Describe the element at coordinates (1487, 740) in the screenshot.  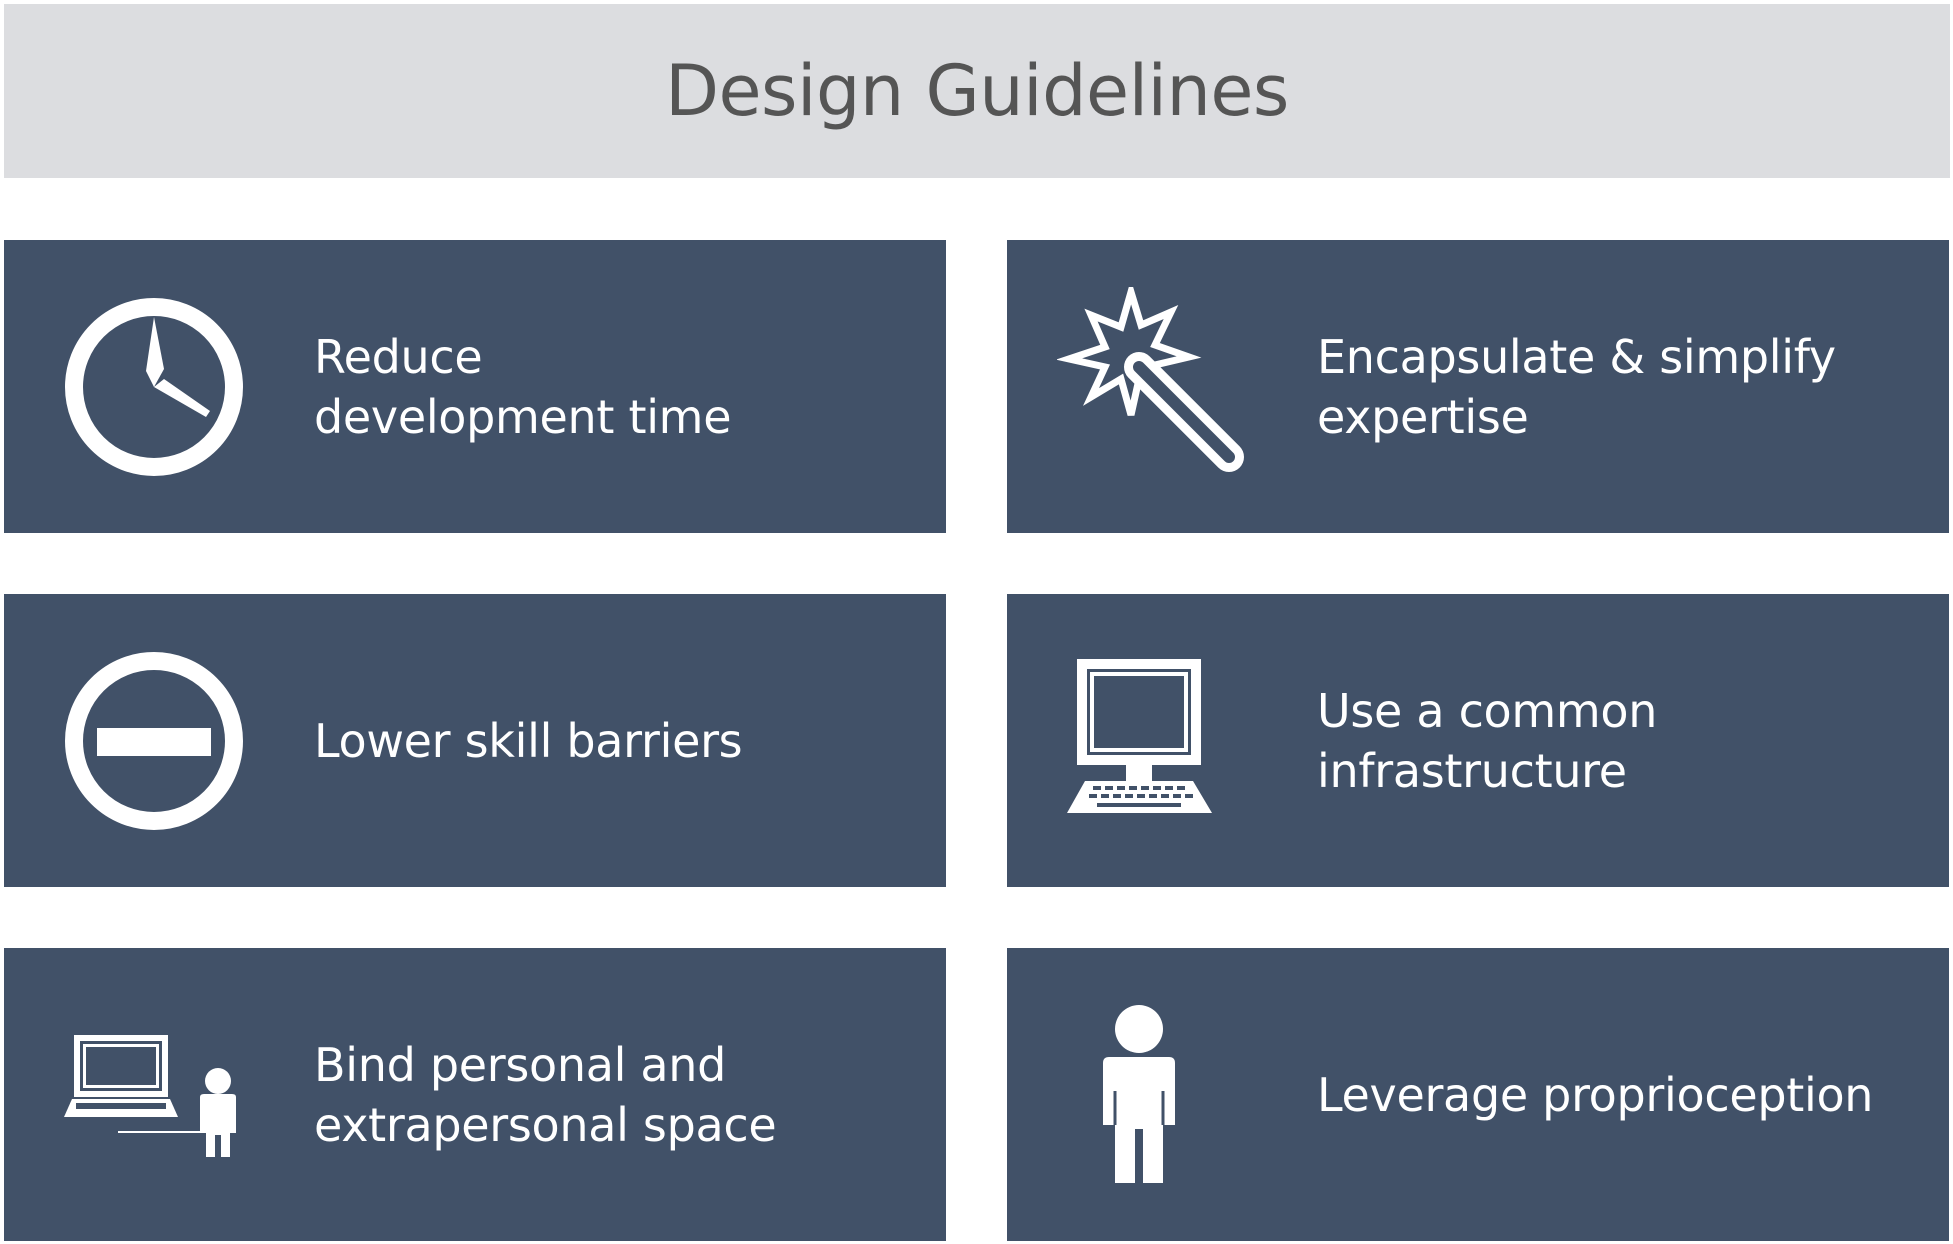
I see `guideline-label: Use a common infrastructure` at that location.